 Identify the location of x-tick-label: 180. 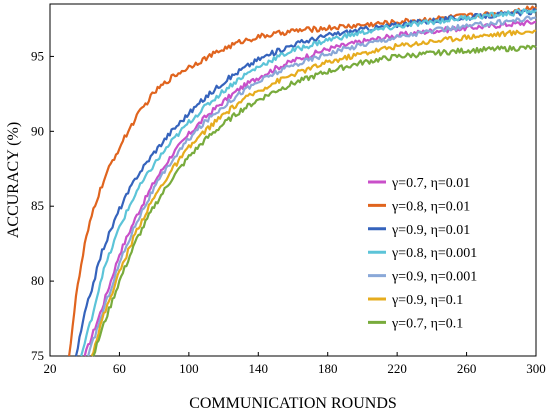
(328, 368).